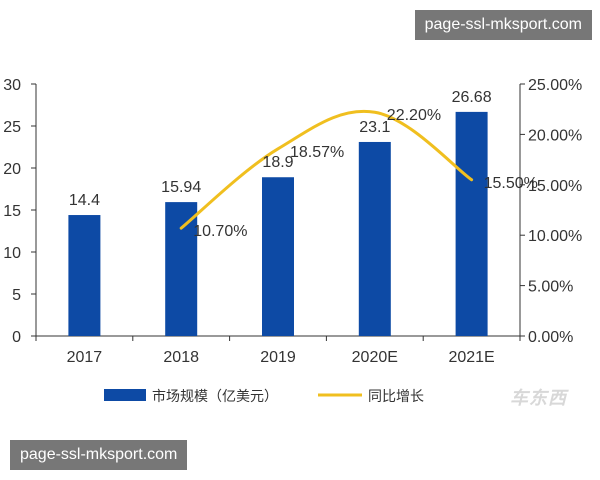 Image resolution: width=600 pixels, height=480 pixels. I want to click on x-tick-label: 2019, so click(278, 357).